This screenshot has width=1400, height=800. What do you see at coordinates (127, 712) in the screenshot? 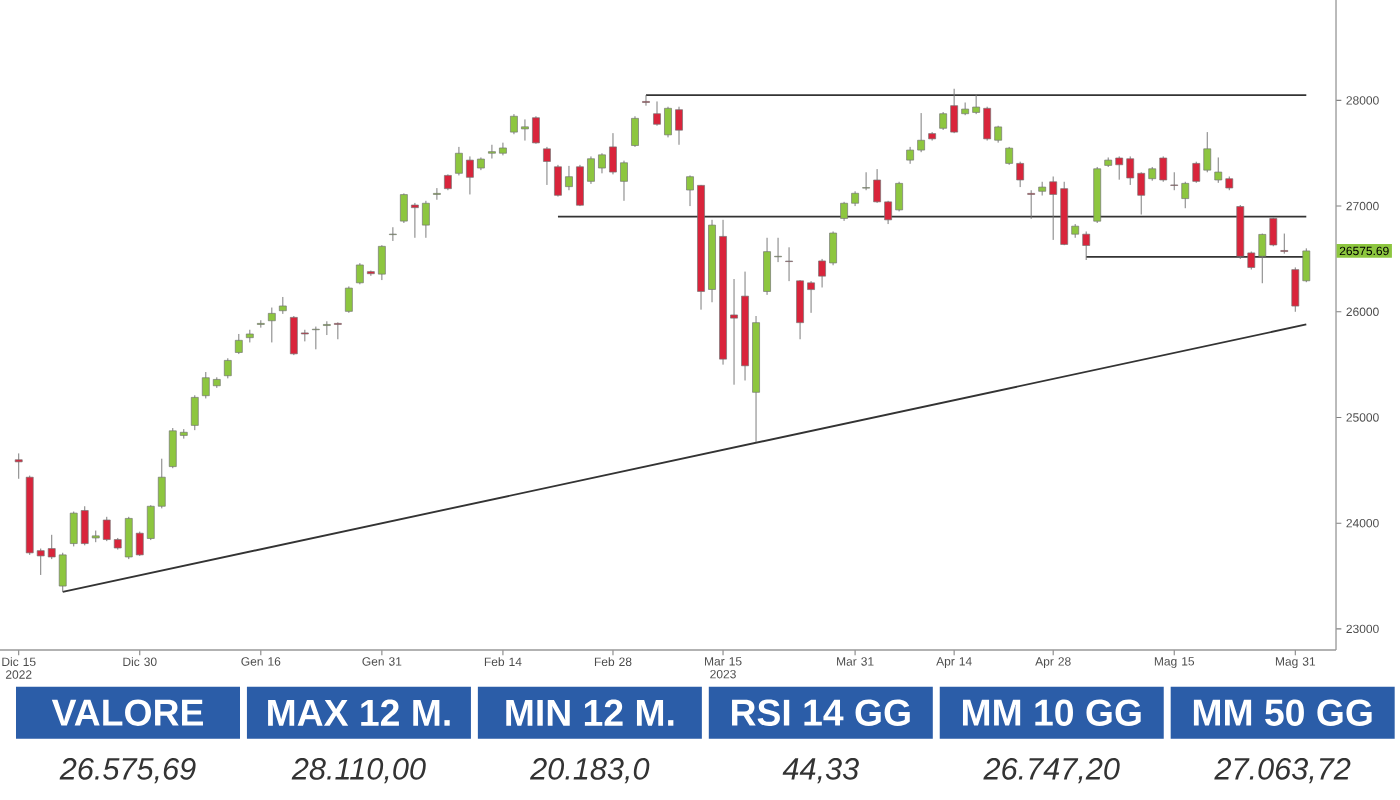
I see `category-label: VALORE` at bounding box center [127, 712].